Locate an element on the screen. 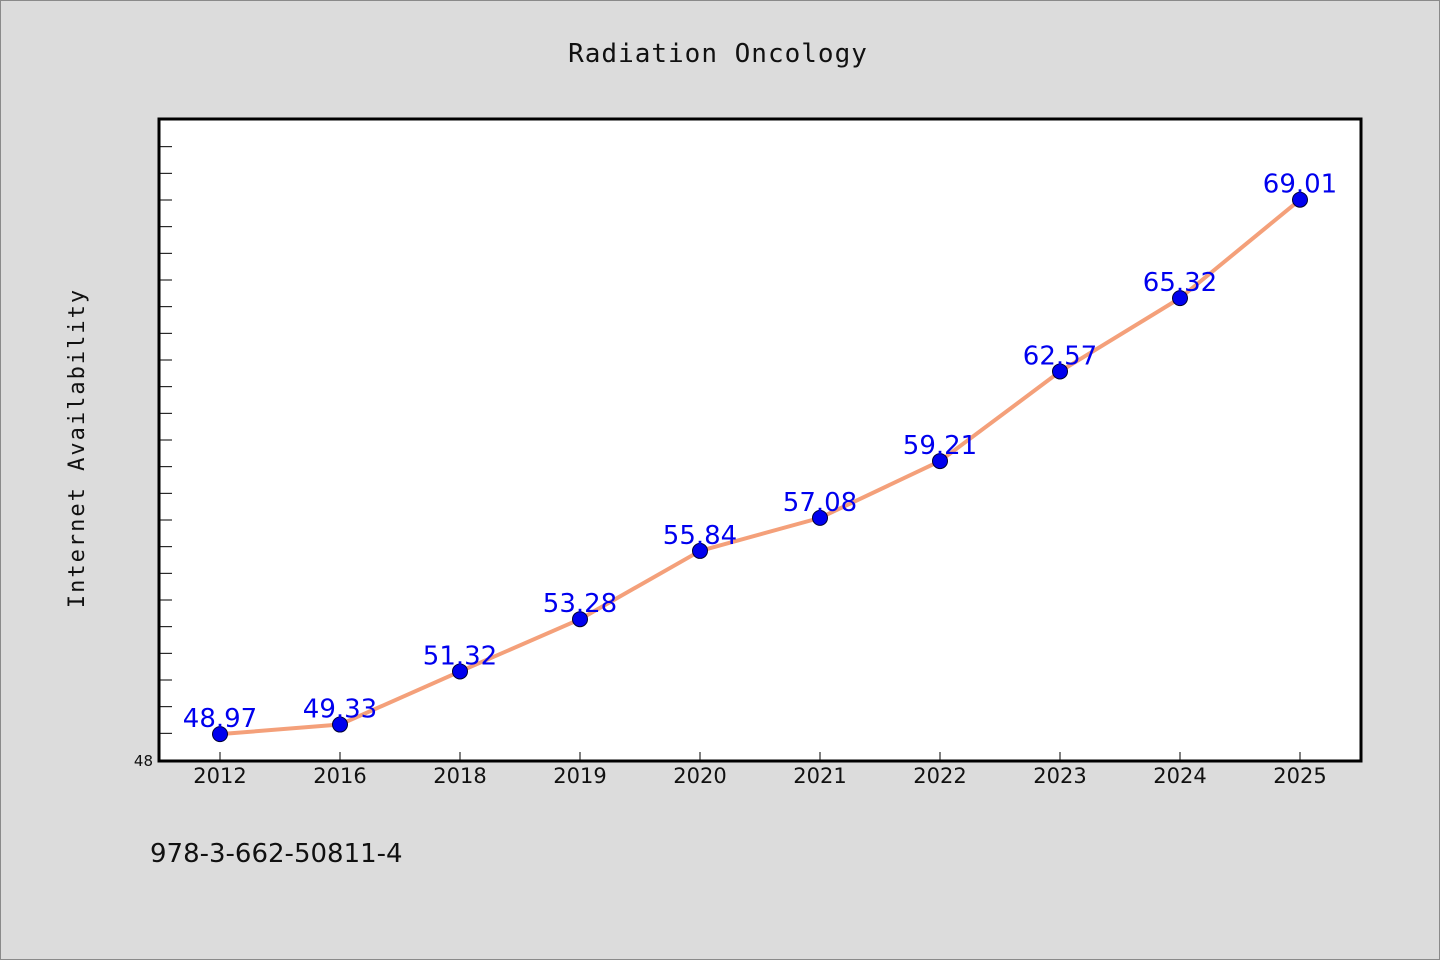 Image resolution: width=1440 pixels, height=960 pixels. x-tick-label: 2012 is located at coordinates (219, 776).